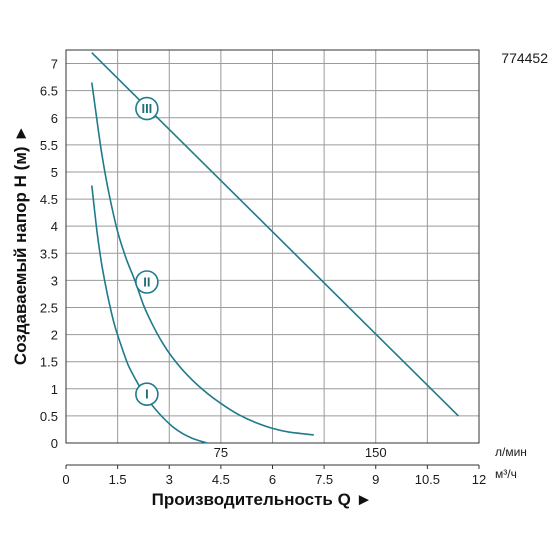  What do you see at coordinates (375, 479) in the screenshot?
I see `x-tick-label: 9` at bounding box center [375, 479].